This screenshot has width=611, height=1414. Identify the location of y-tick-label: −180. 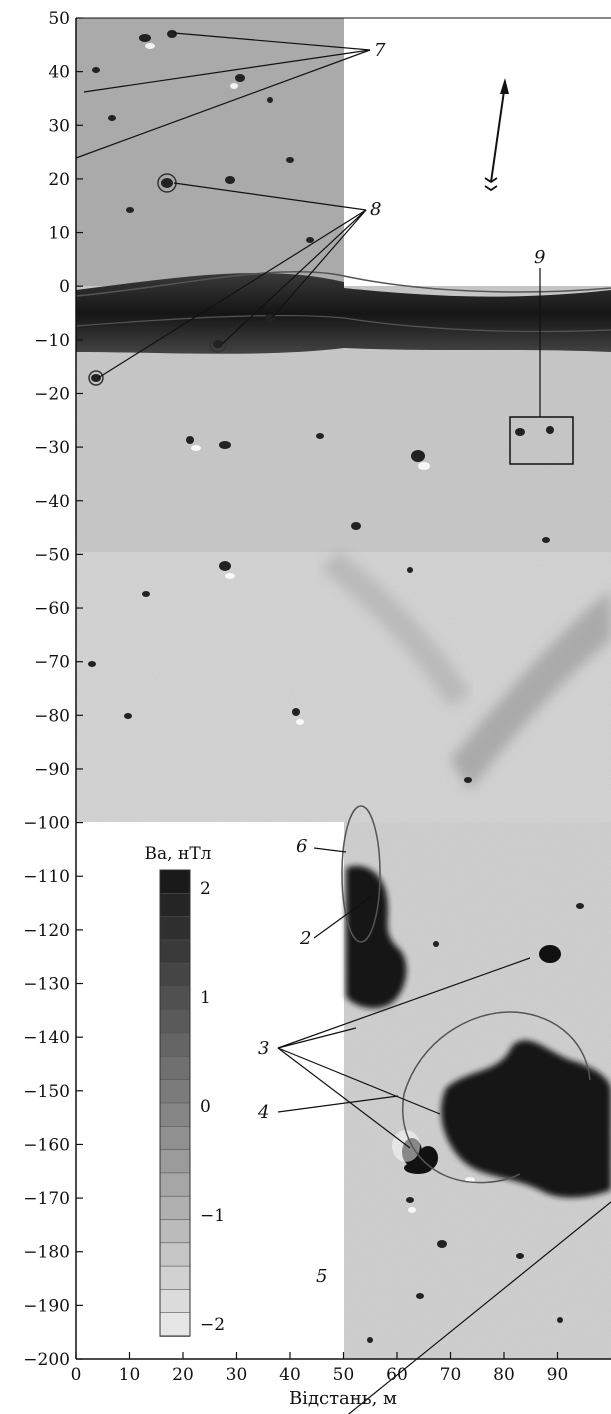
(46, 1253).